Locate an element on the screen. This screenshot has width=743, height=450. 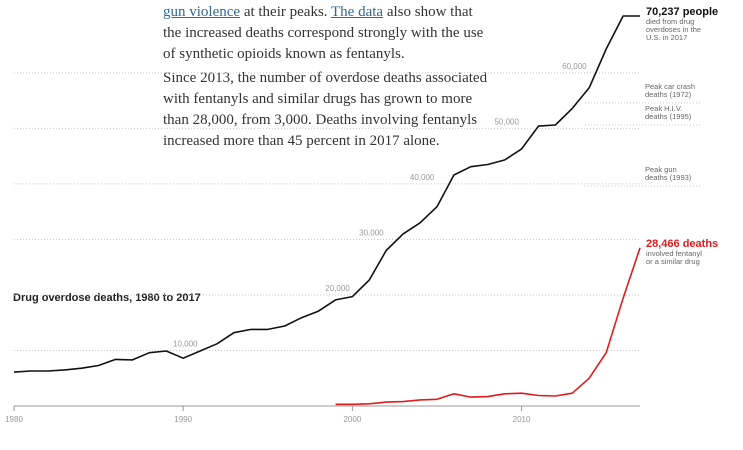
the-data-link: The data is located at coordinates (357, 12).